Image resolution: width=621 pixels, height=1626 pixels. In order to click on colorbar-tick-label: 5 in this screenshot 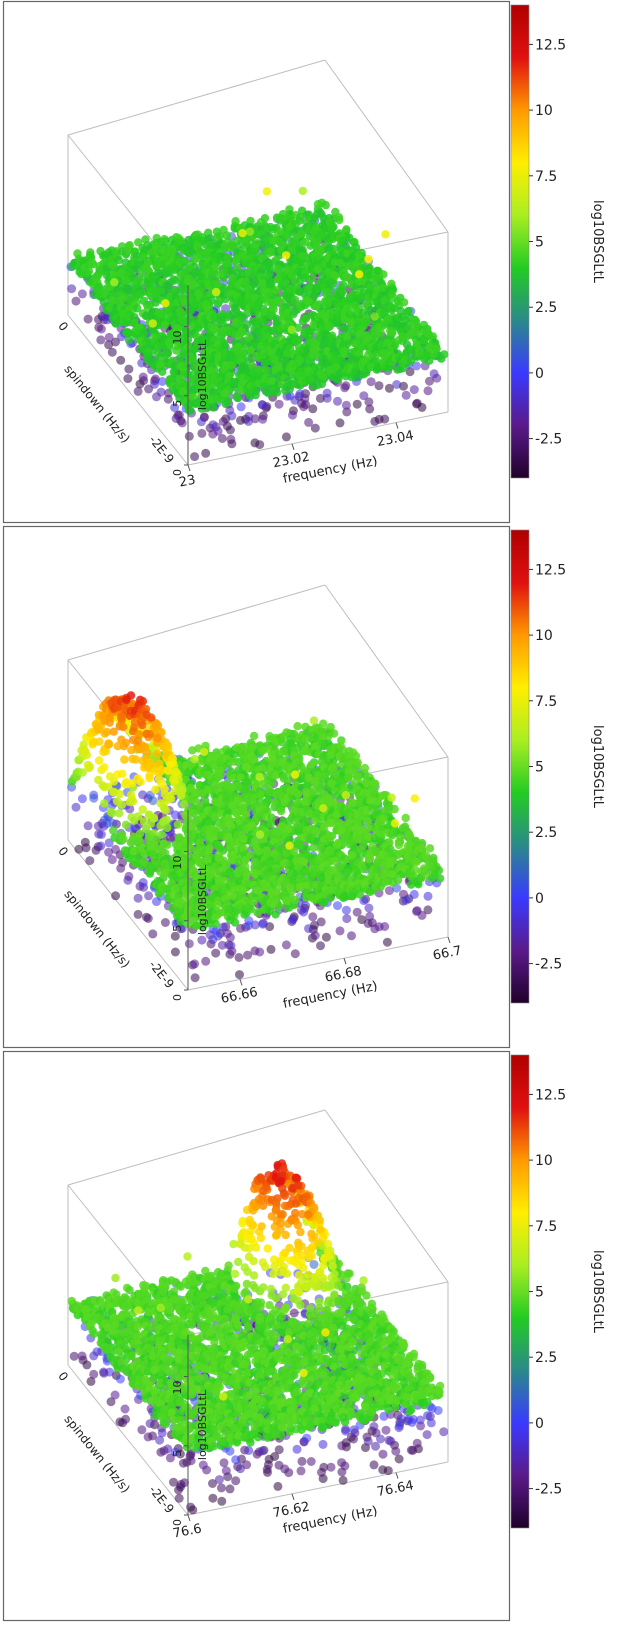, I will do `click(539, 243)`.